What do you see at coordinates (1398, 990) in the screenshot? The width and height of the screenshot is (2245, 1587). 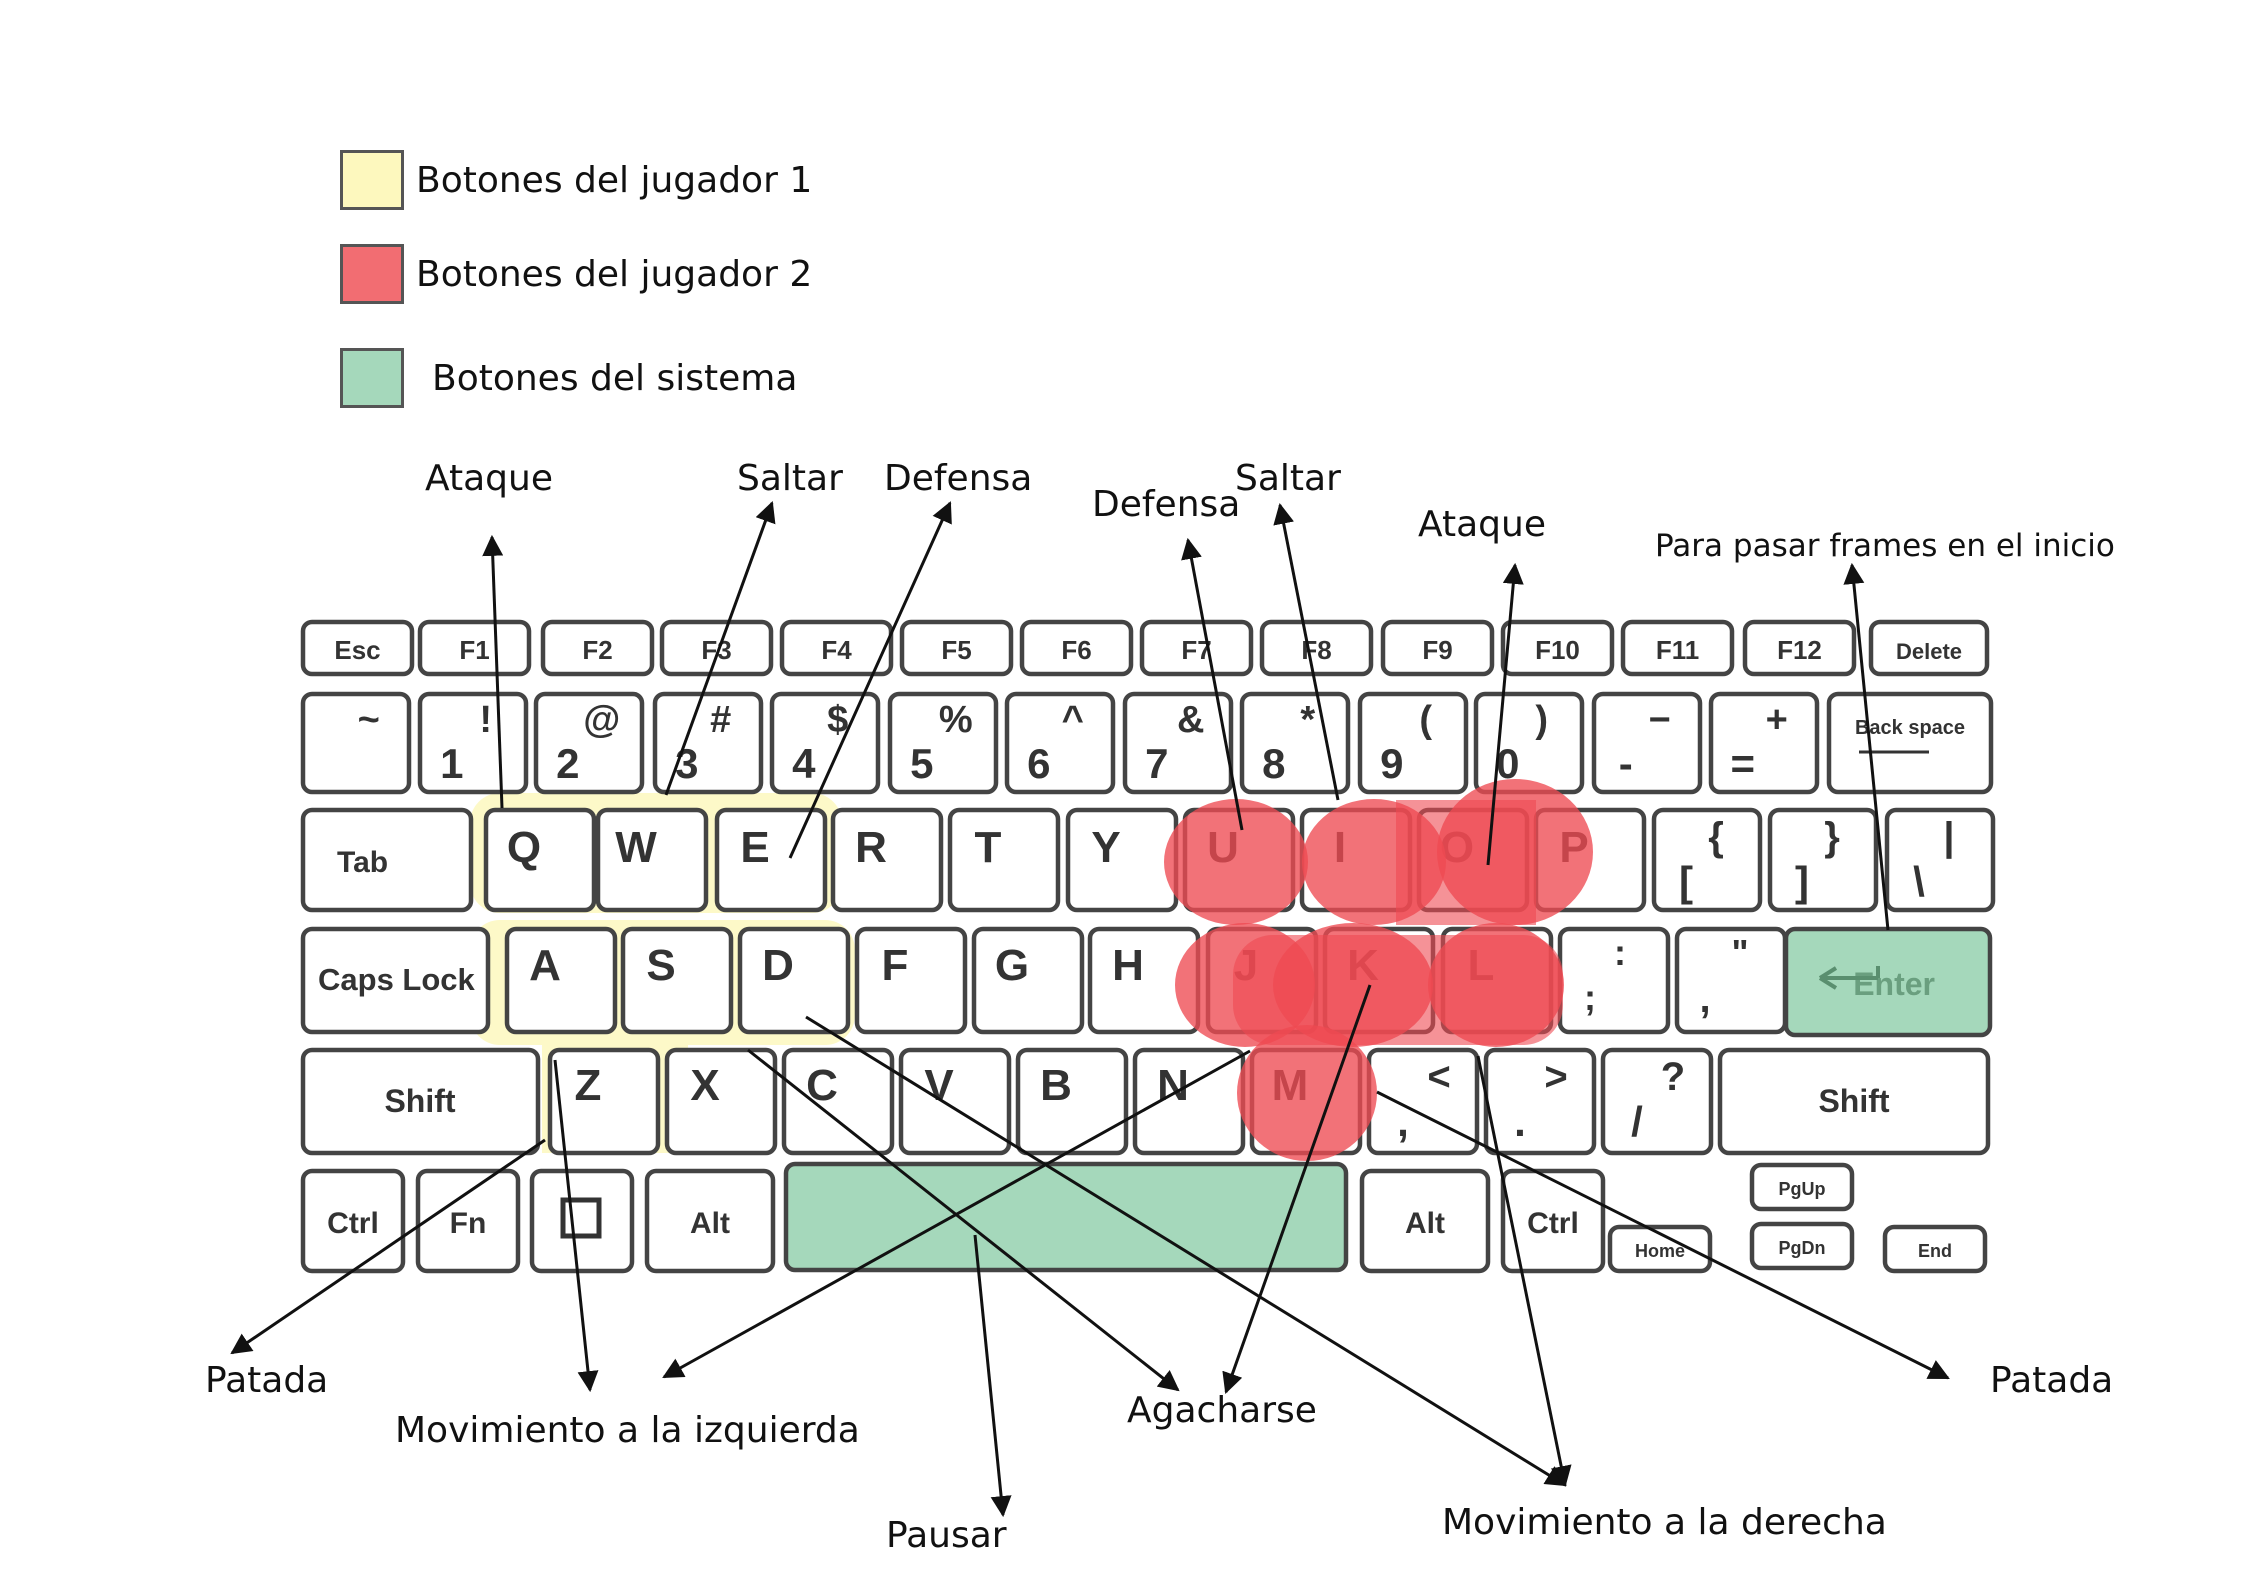 I see `player2-highlight-middle-band` at bounding box center [1398, 990].